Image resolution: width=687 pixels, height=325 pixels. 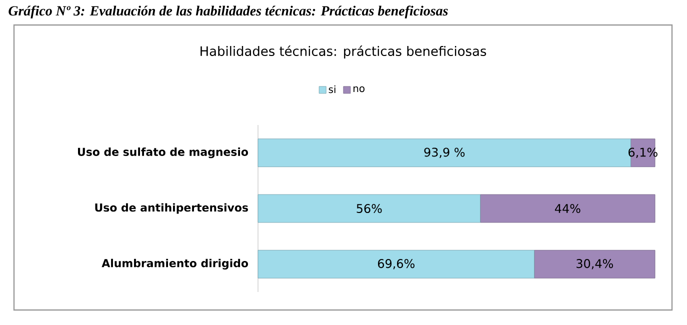 What do you see at coordinates (175, 264) in the screenshot?
I see `y-tick-label: Alumbramiento dirigido` at bounding box center [175, 264].